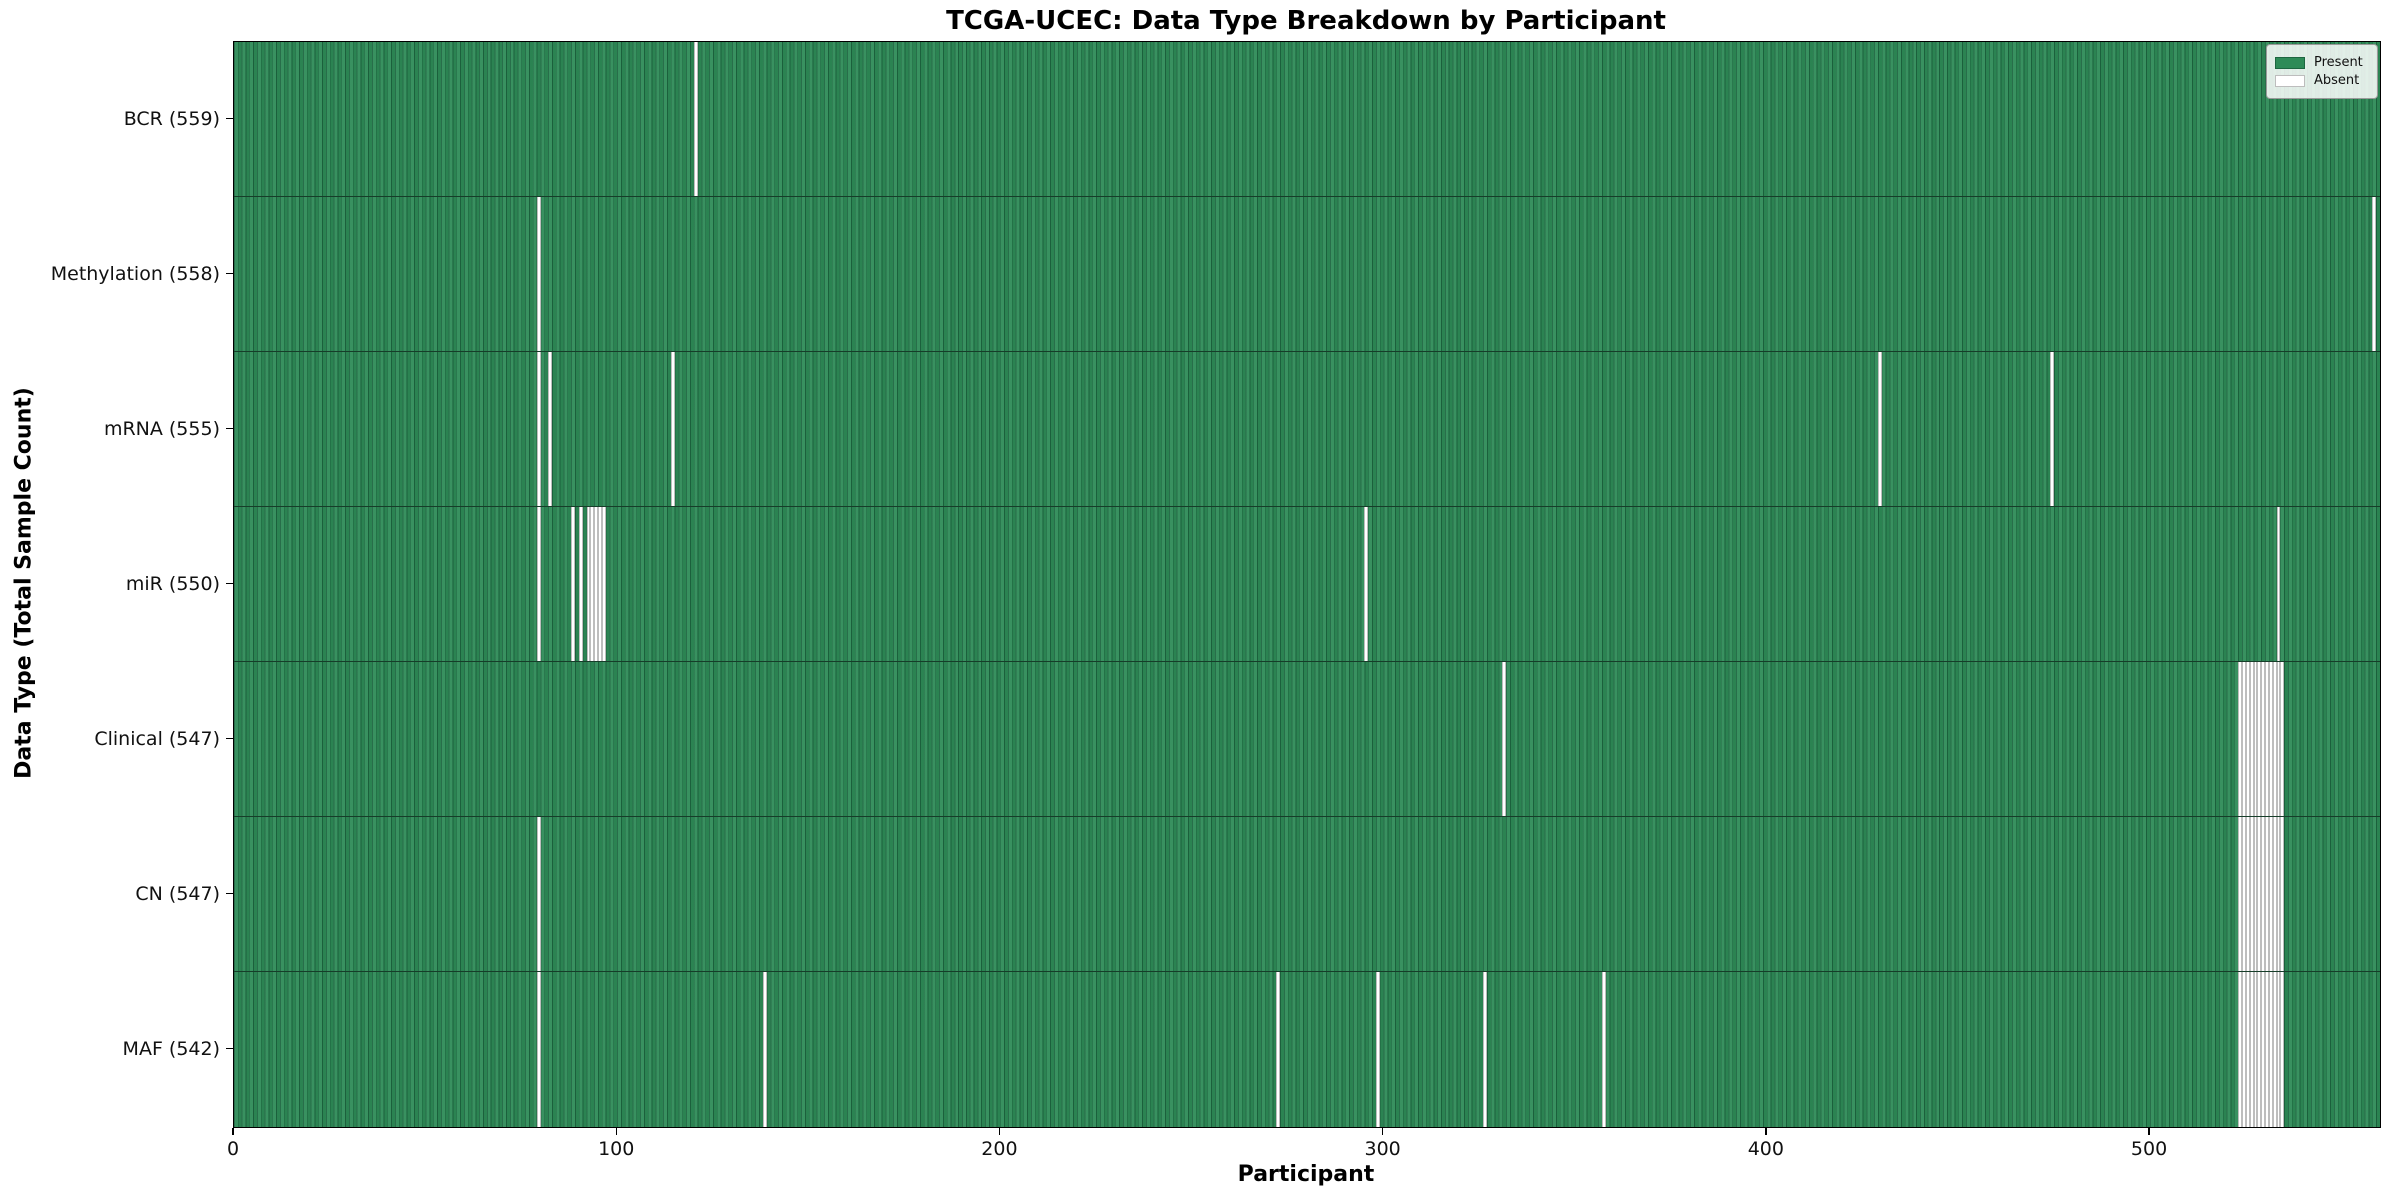  What do you see at coordinates (177, 893) in the screenshot?
I see `y-tick-label: CN (547)` at bounding box center [177, 893].